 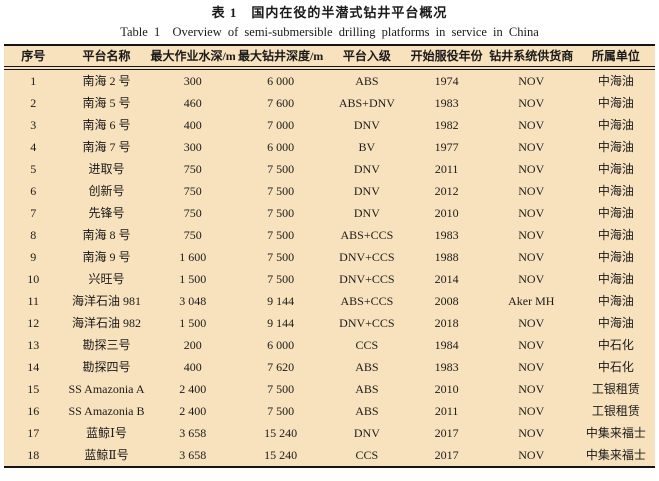 What do you see at coordinates (107, 301) in the screenshot?
I see `table-cell: 海洋石油 981` at bounding box center [107, 301].